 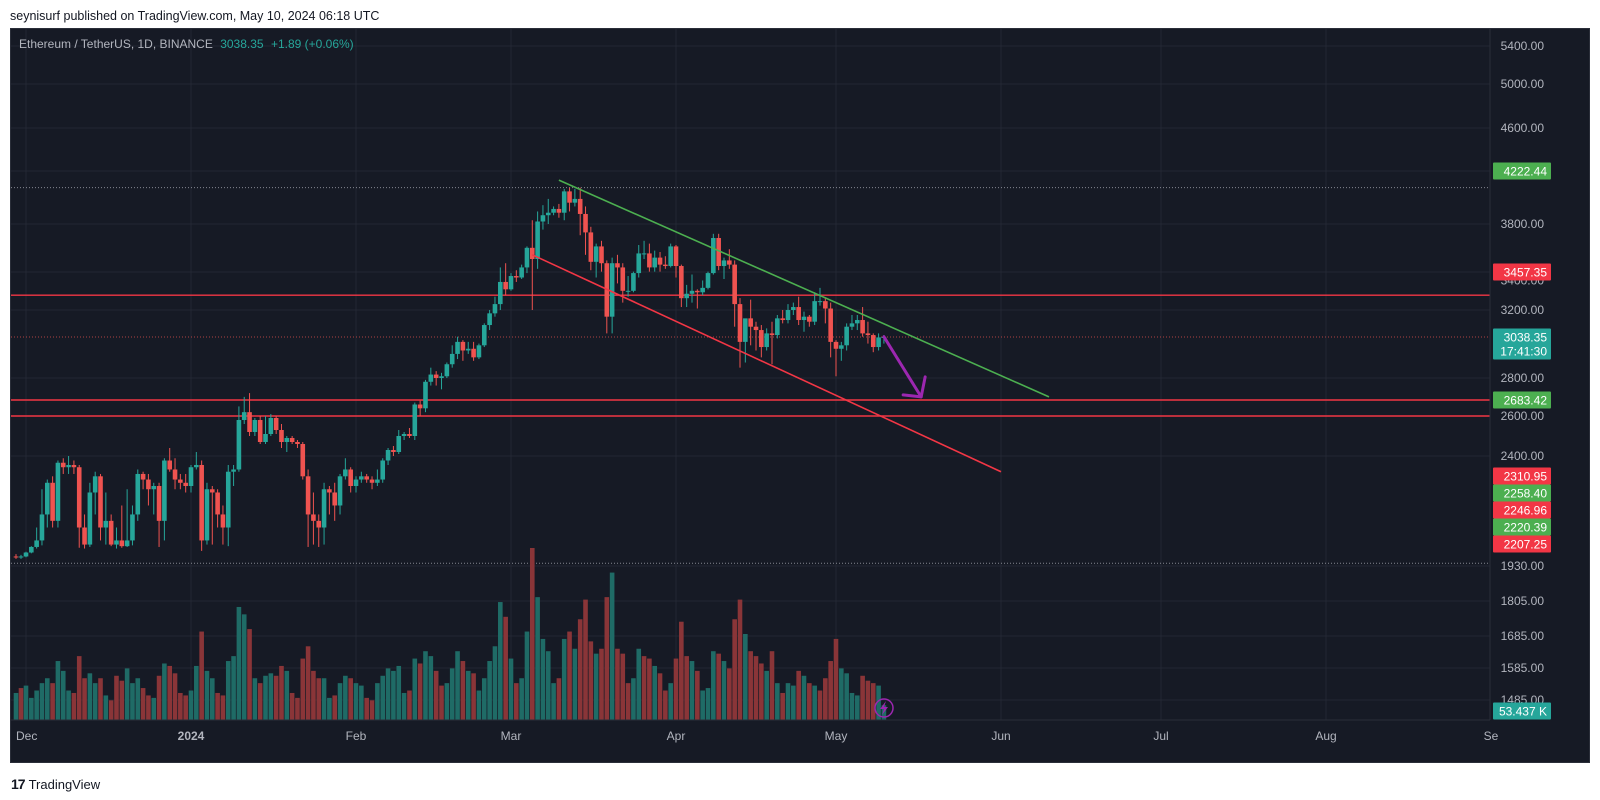 What do you see at coordinates (1523, 46) in the screenshot?
I see `price-tick-label: 5400.00` at bounding box center [1523, 46].